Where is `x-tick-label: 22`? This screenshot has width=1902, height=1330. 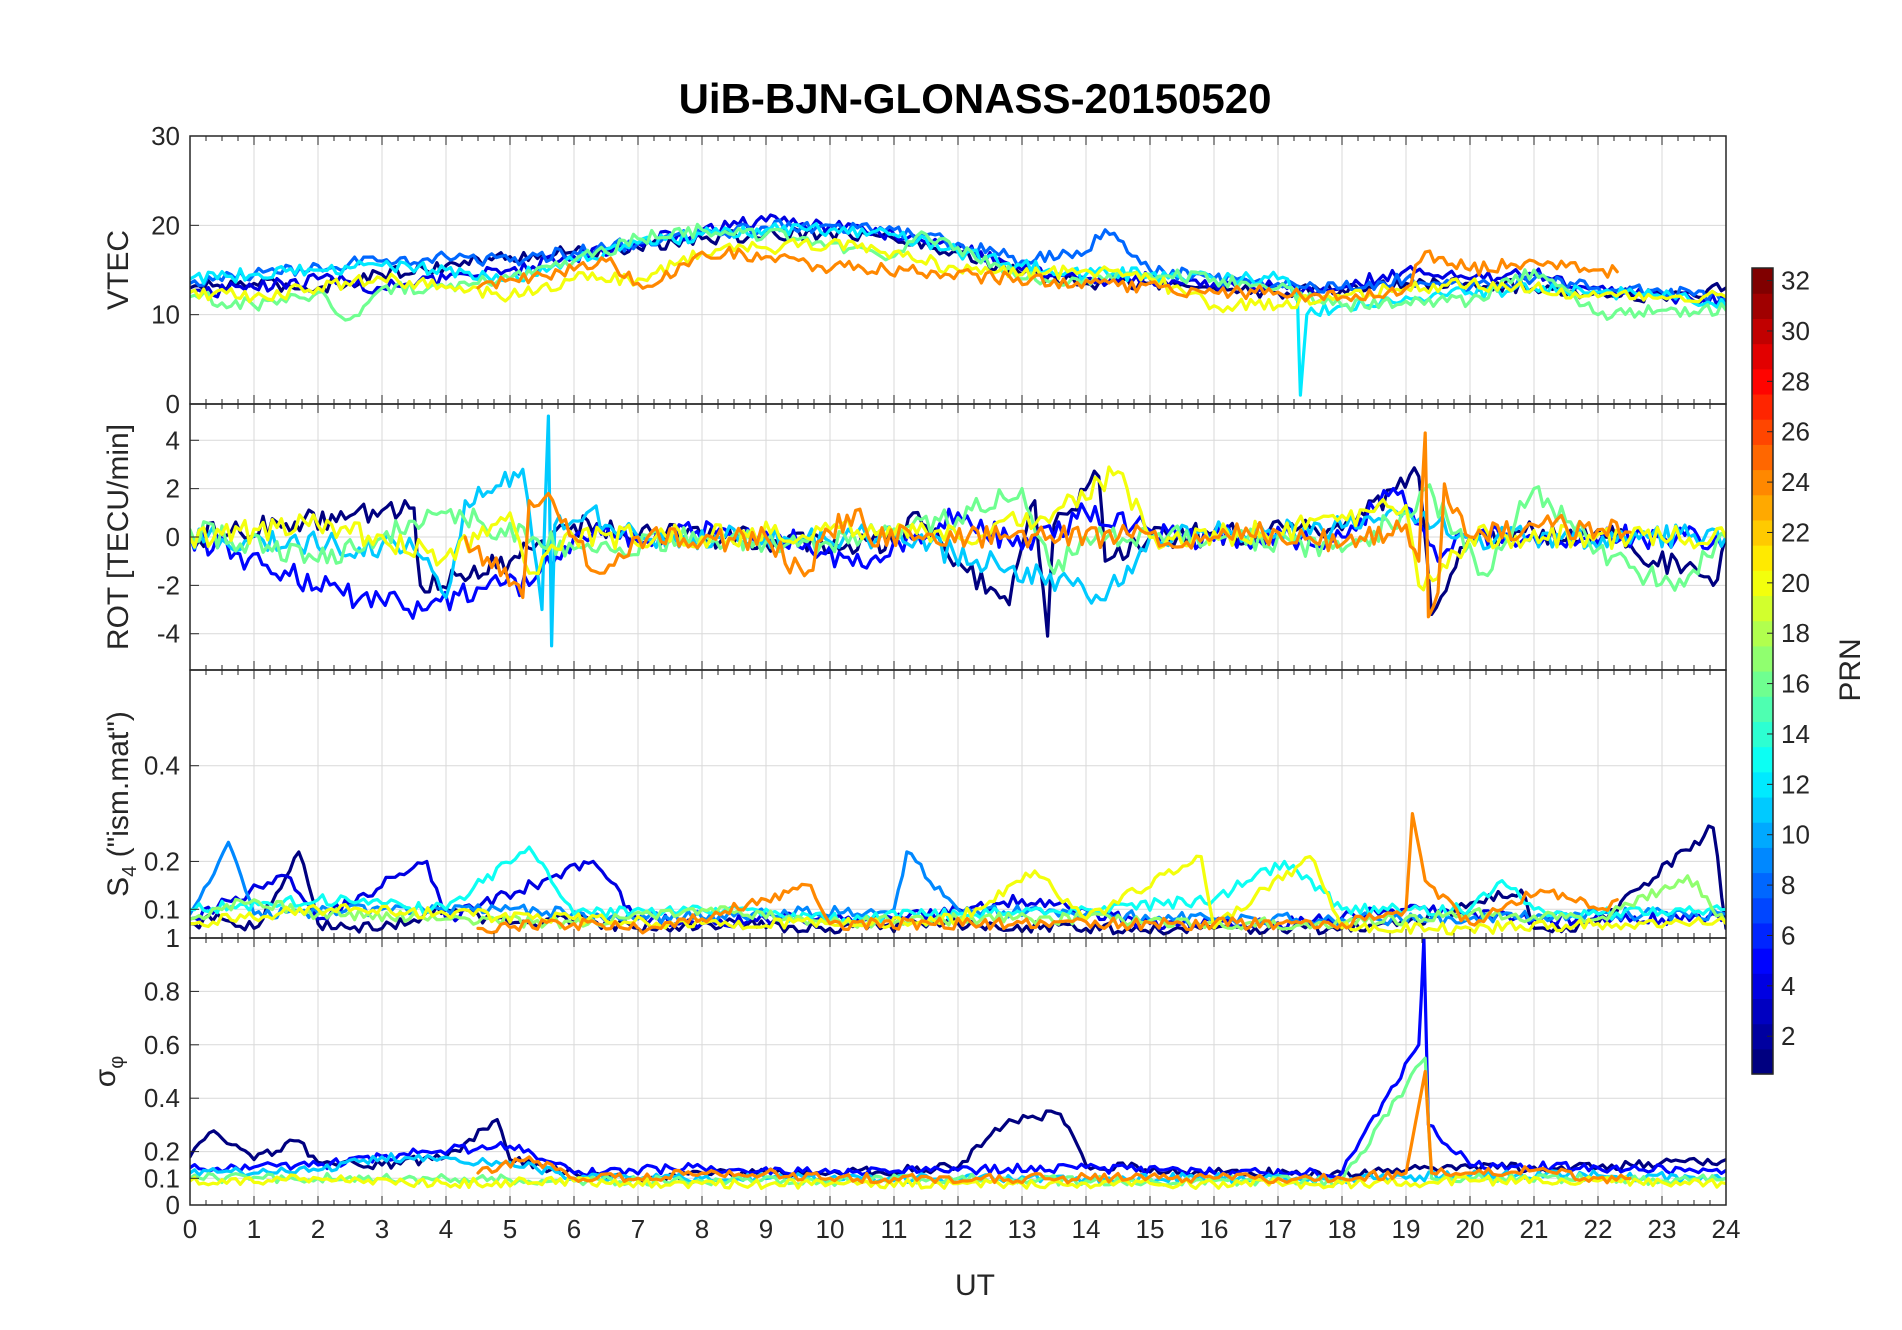
x-tick-label: 22 is located at coordinates (1598, 1229).